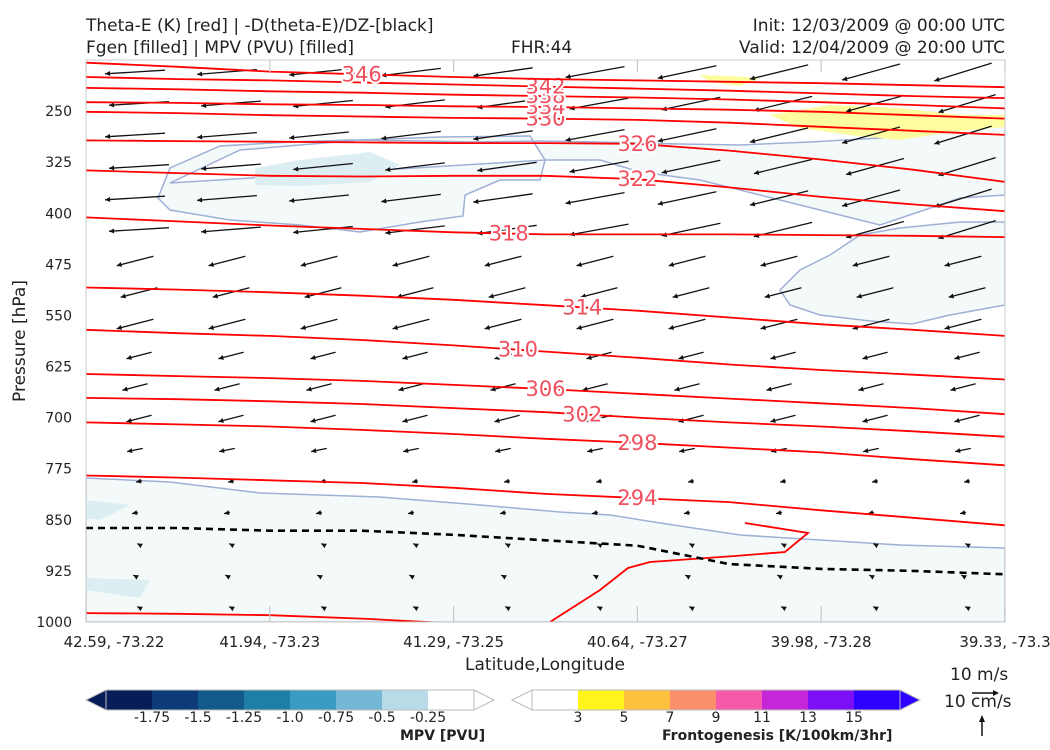 This screenshot has height=750, width=1050. I want to click on theta-e-label-330: 330, so click(545, 119).